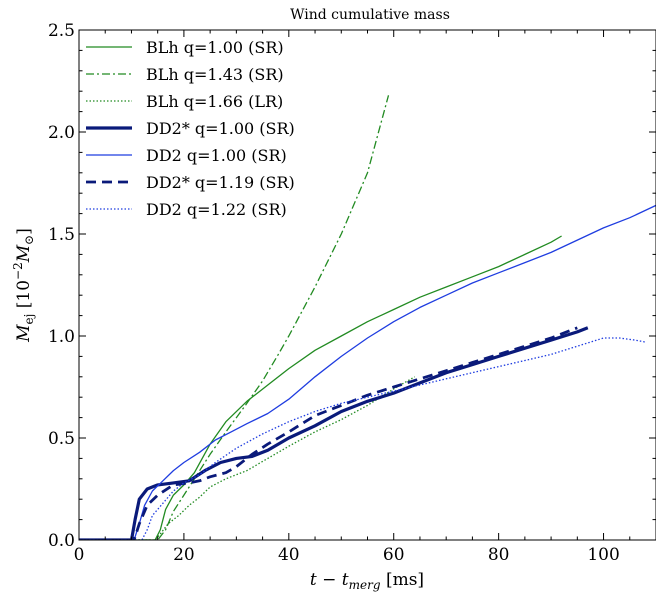 Image resolution: width=656 pixels, height=596 pixels. I want to click on x-axis-label: t − tmerg [ms], so click(367, 581).